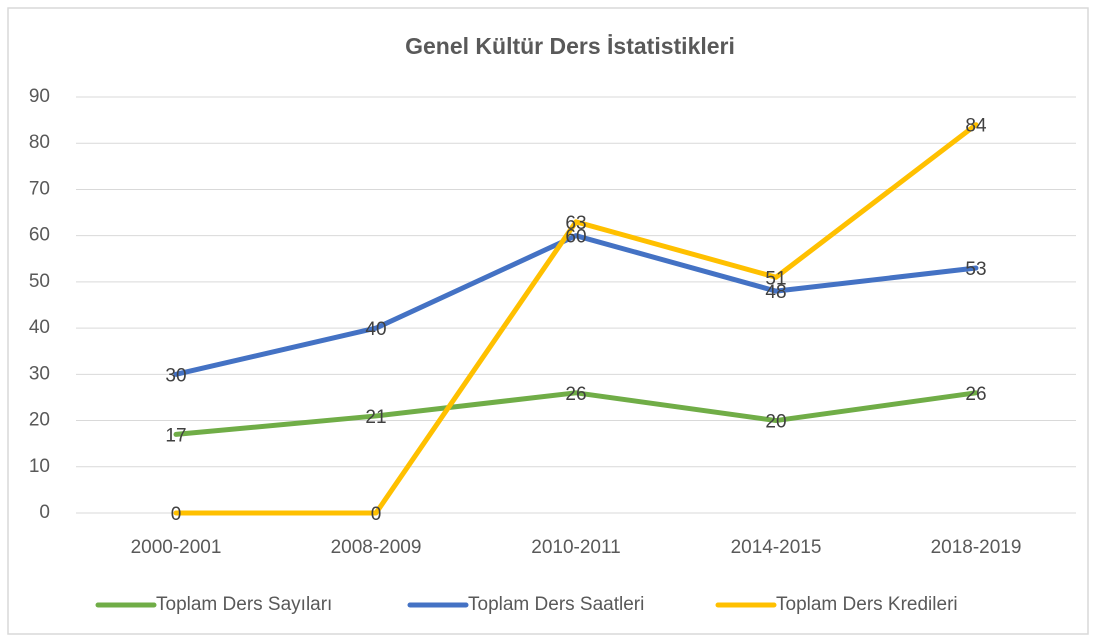 This screenshot has height=642, width=1096. What do you see at coordinates (39, 466) in the screenshot?
I see `y-tick-label: 10` at bounding box center [39, 466].